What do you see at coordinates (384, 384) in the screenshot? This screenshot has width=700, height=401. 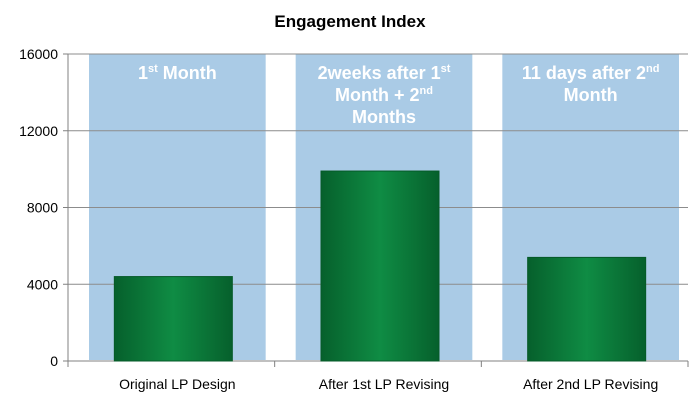 I see `x-category-label: After 1st LP Revising` at bounding box center [384, 384].